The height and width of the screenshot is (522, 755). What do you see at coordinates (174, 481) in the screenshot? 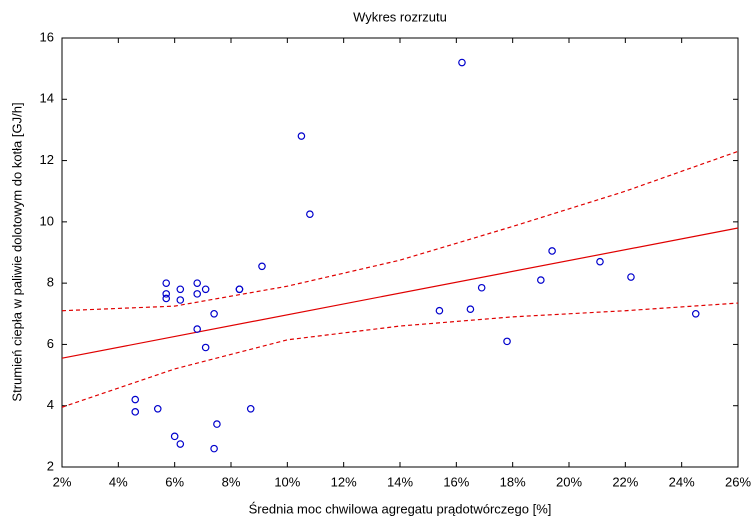
I see `x-tick-label: 6%` at bounding box center [174, 481].